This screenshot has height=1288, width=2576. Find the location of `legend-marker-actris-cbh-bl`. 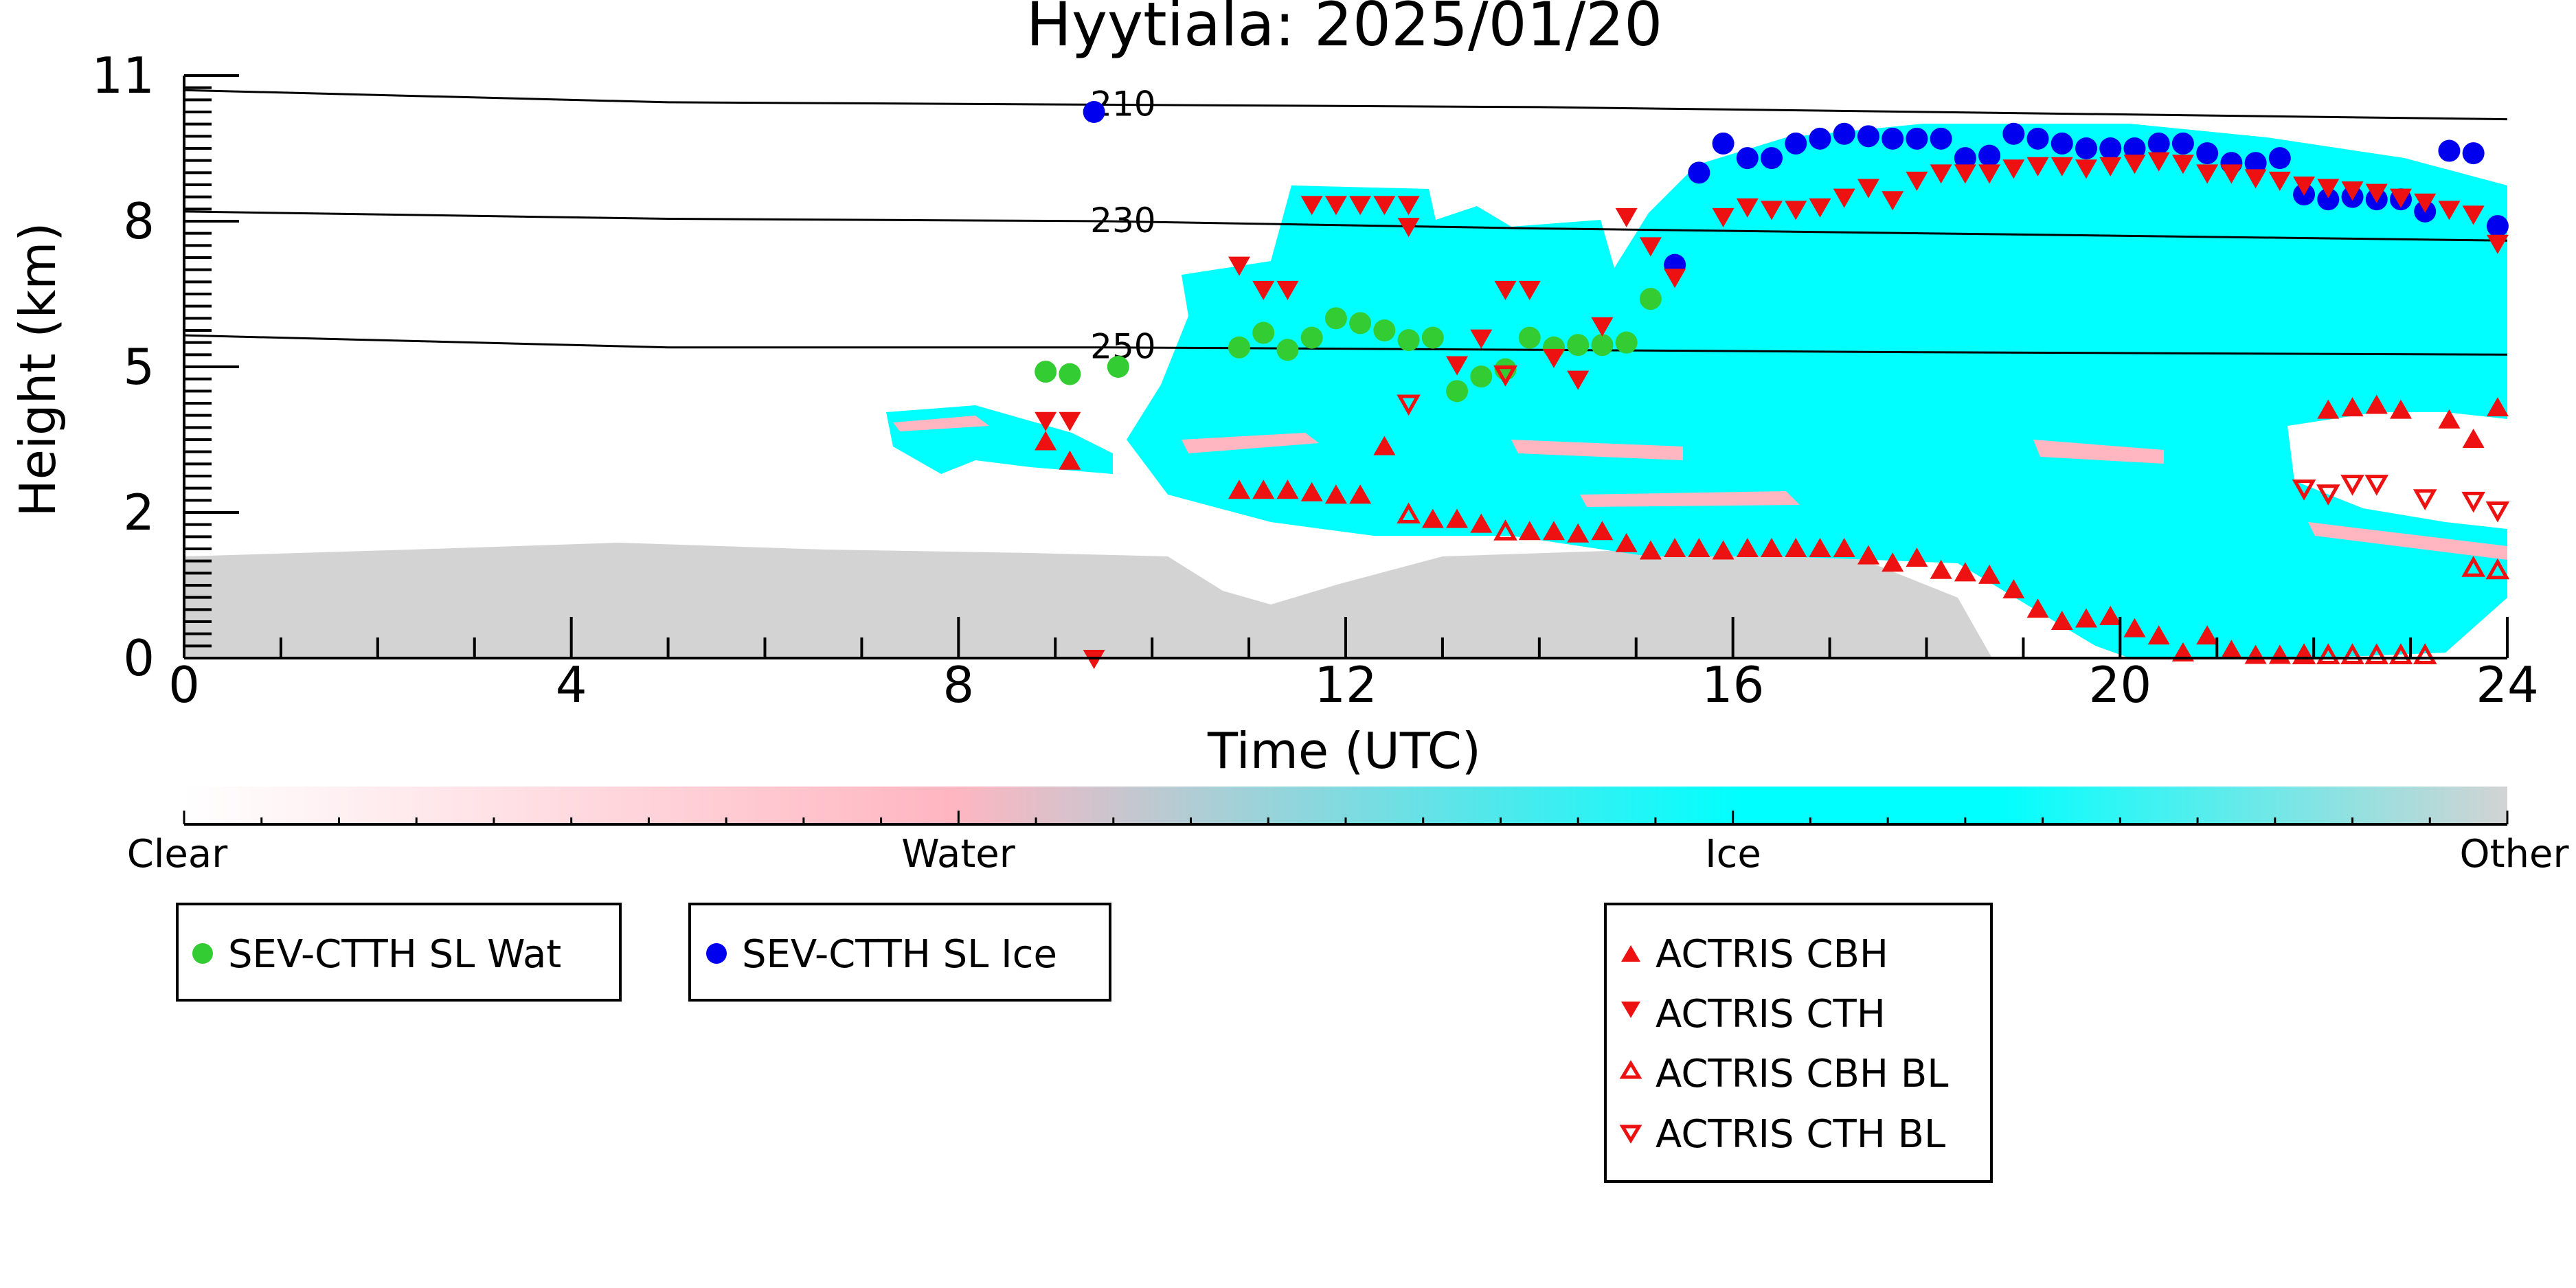

legend-marker-actris-cbh-bl is located at coordinates (1630, 1069).